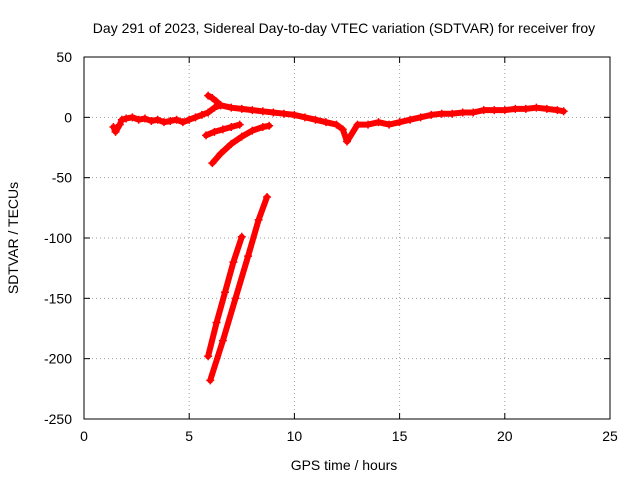 This screenshot has width=640, height=480. I want to click on x-tick-label: 10, so click(295, 436).